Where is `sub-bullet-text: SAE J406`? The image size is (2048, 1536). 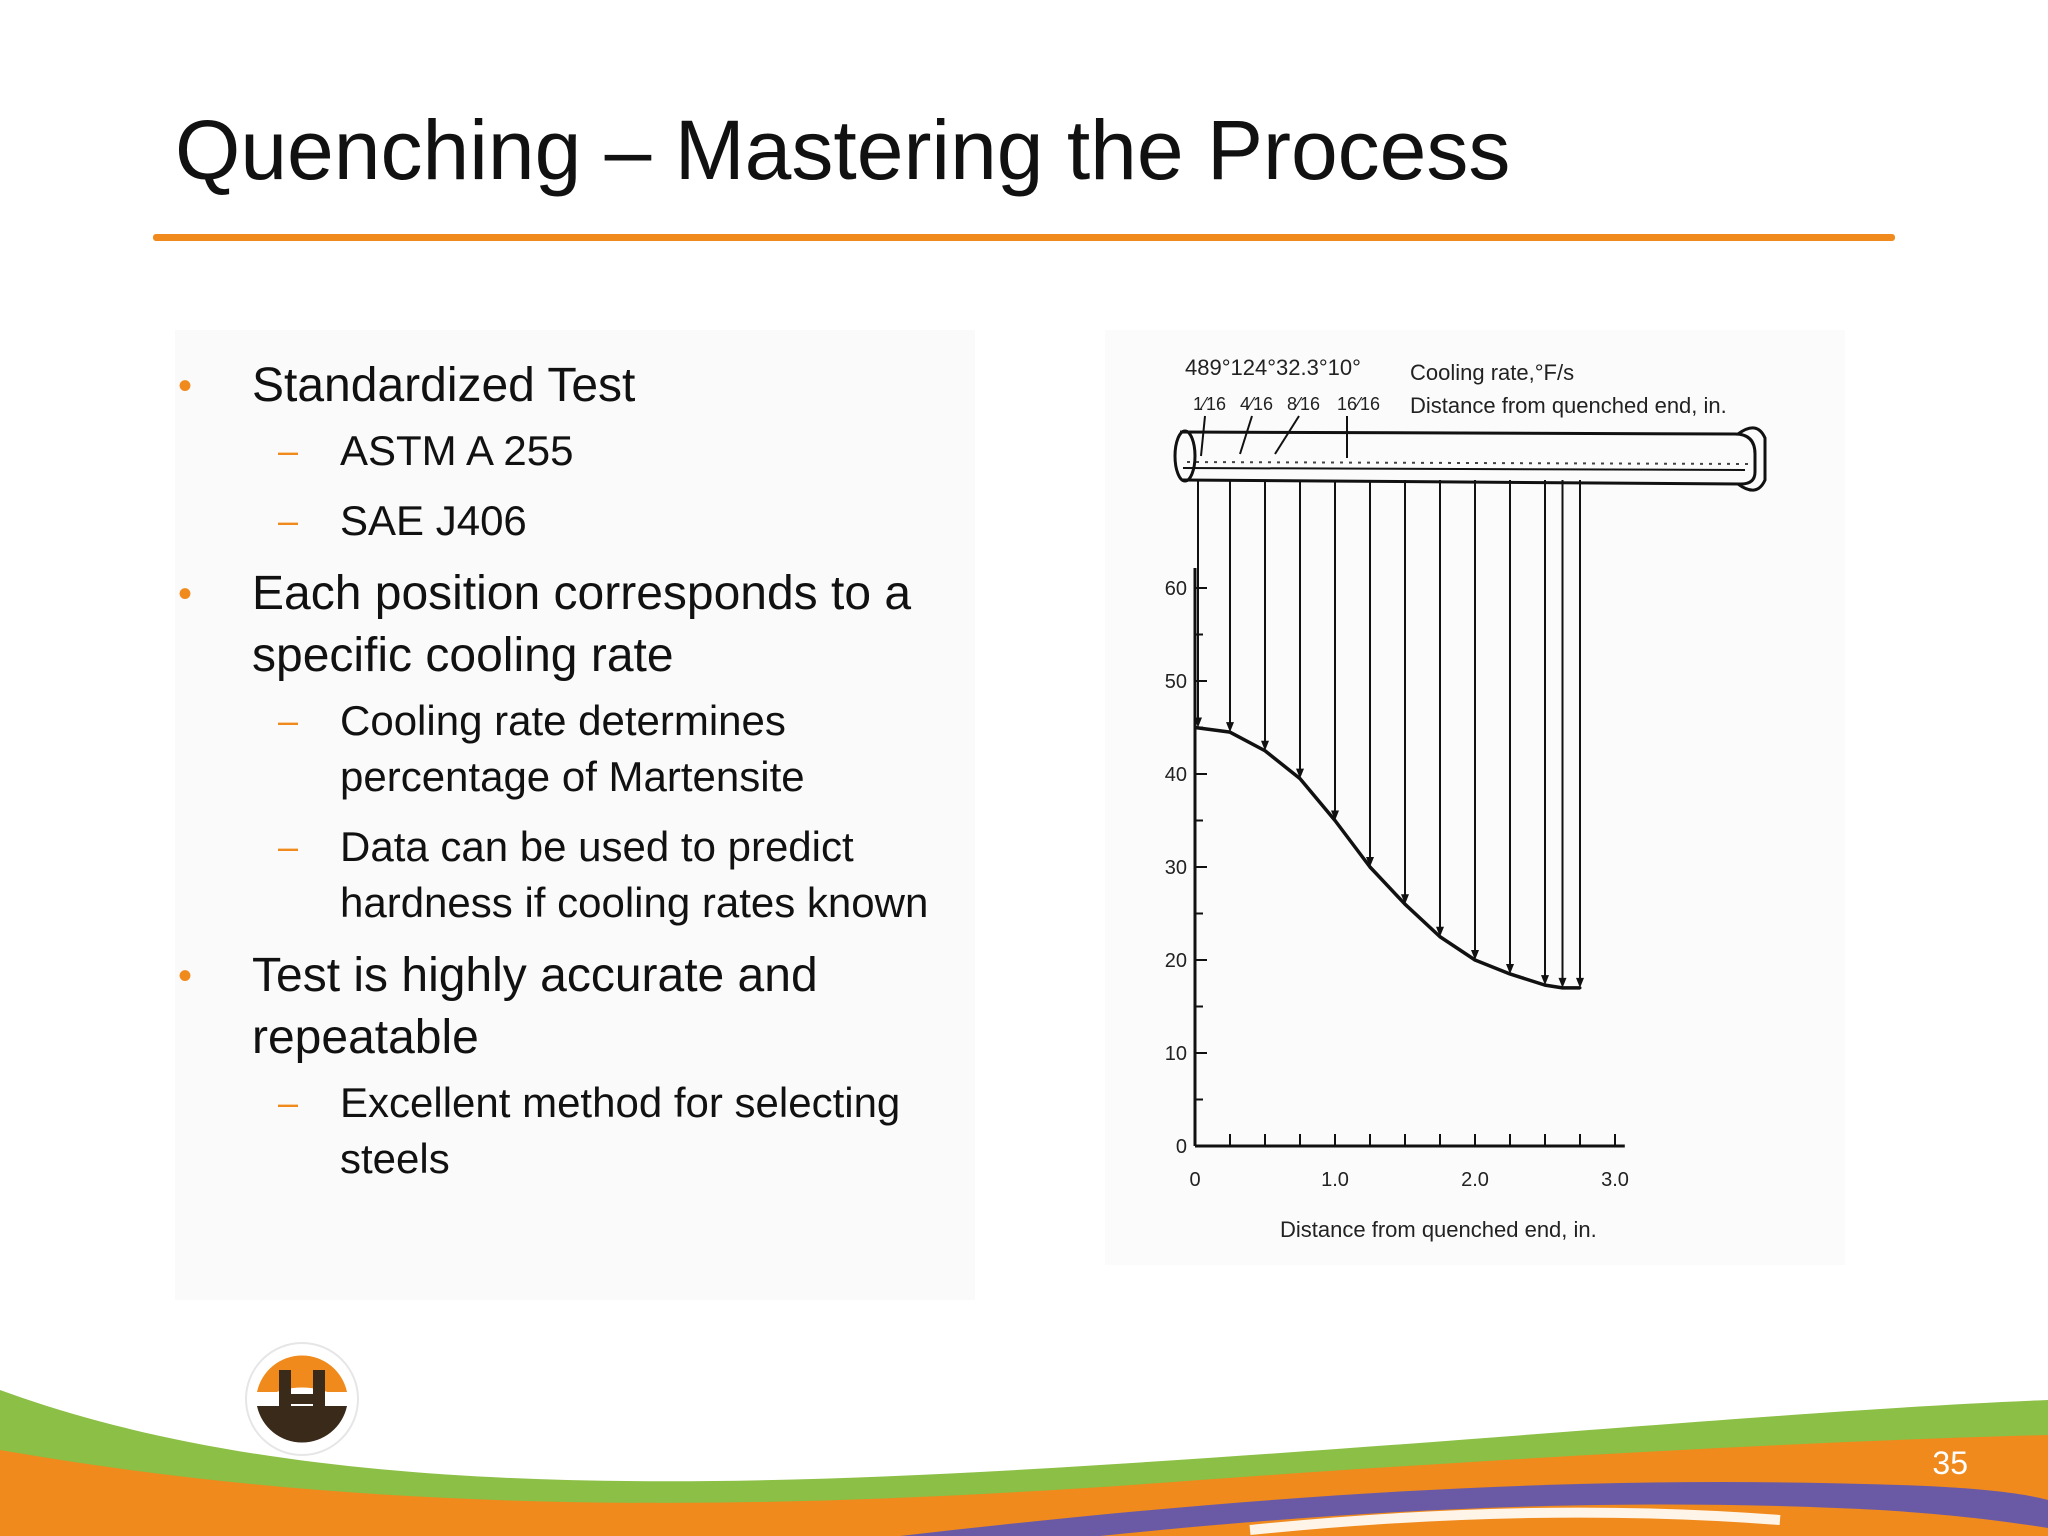
sub-bullet-text: SAE J406 is located at coordinates (433, 520).